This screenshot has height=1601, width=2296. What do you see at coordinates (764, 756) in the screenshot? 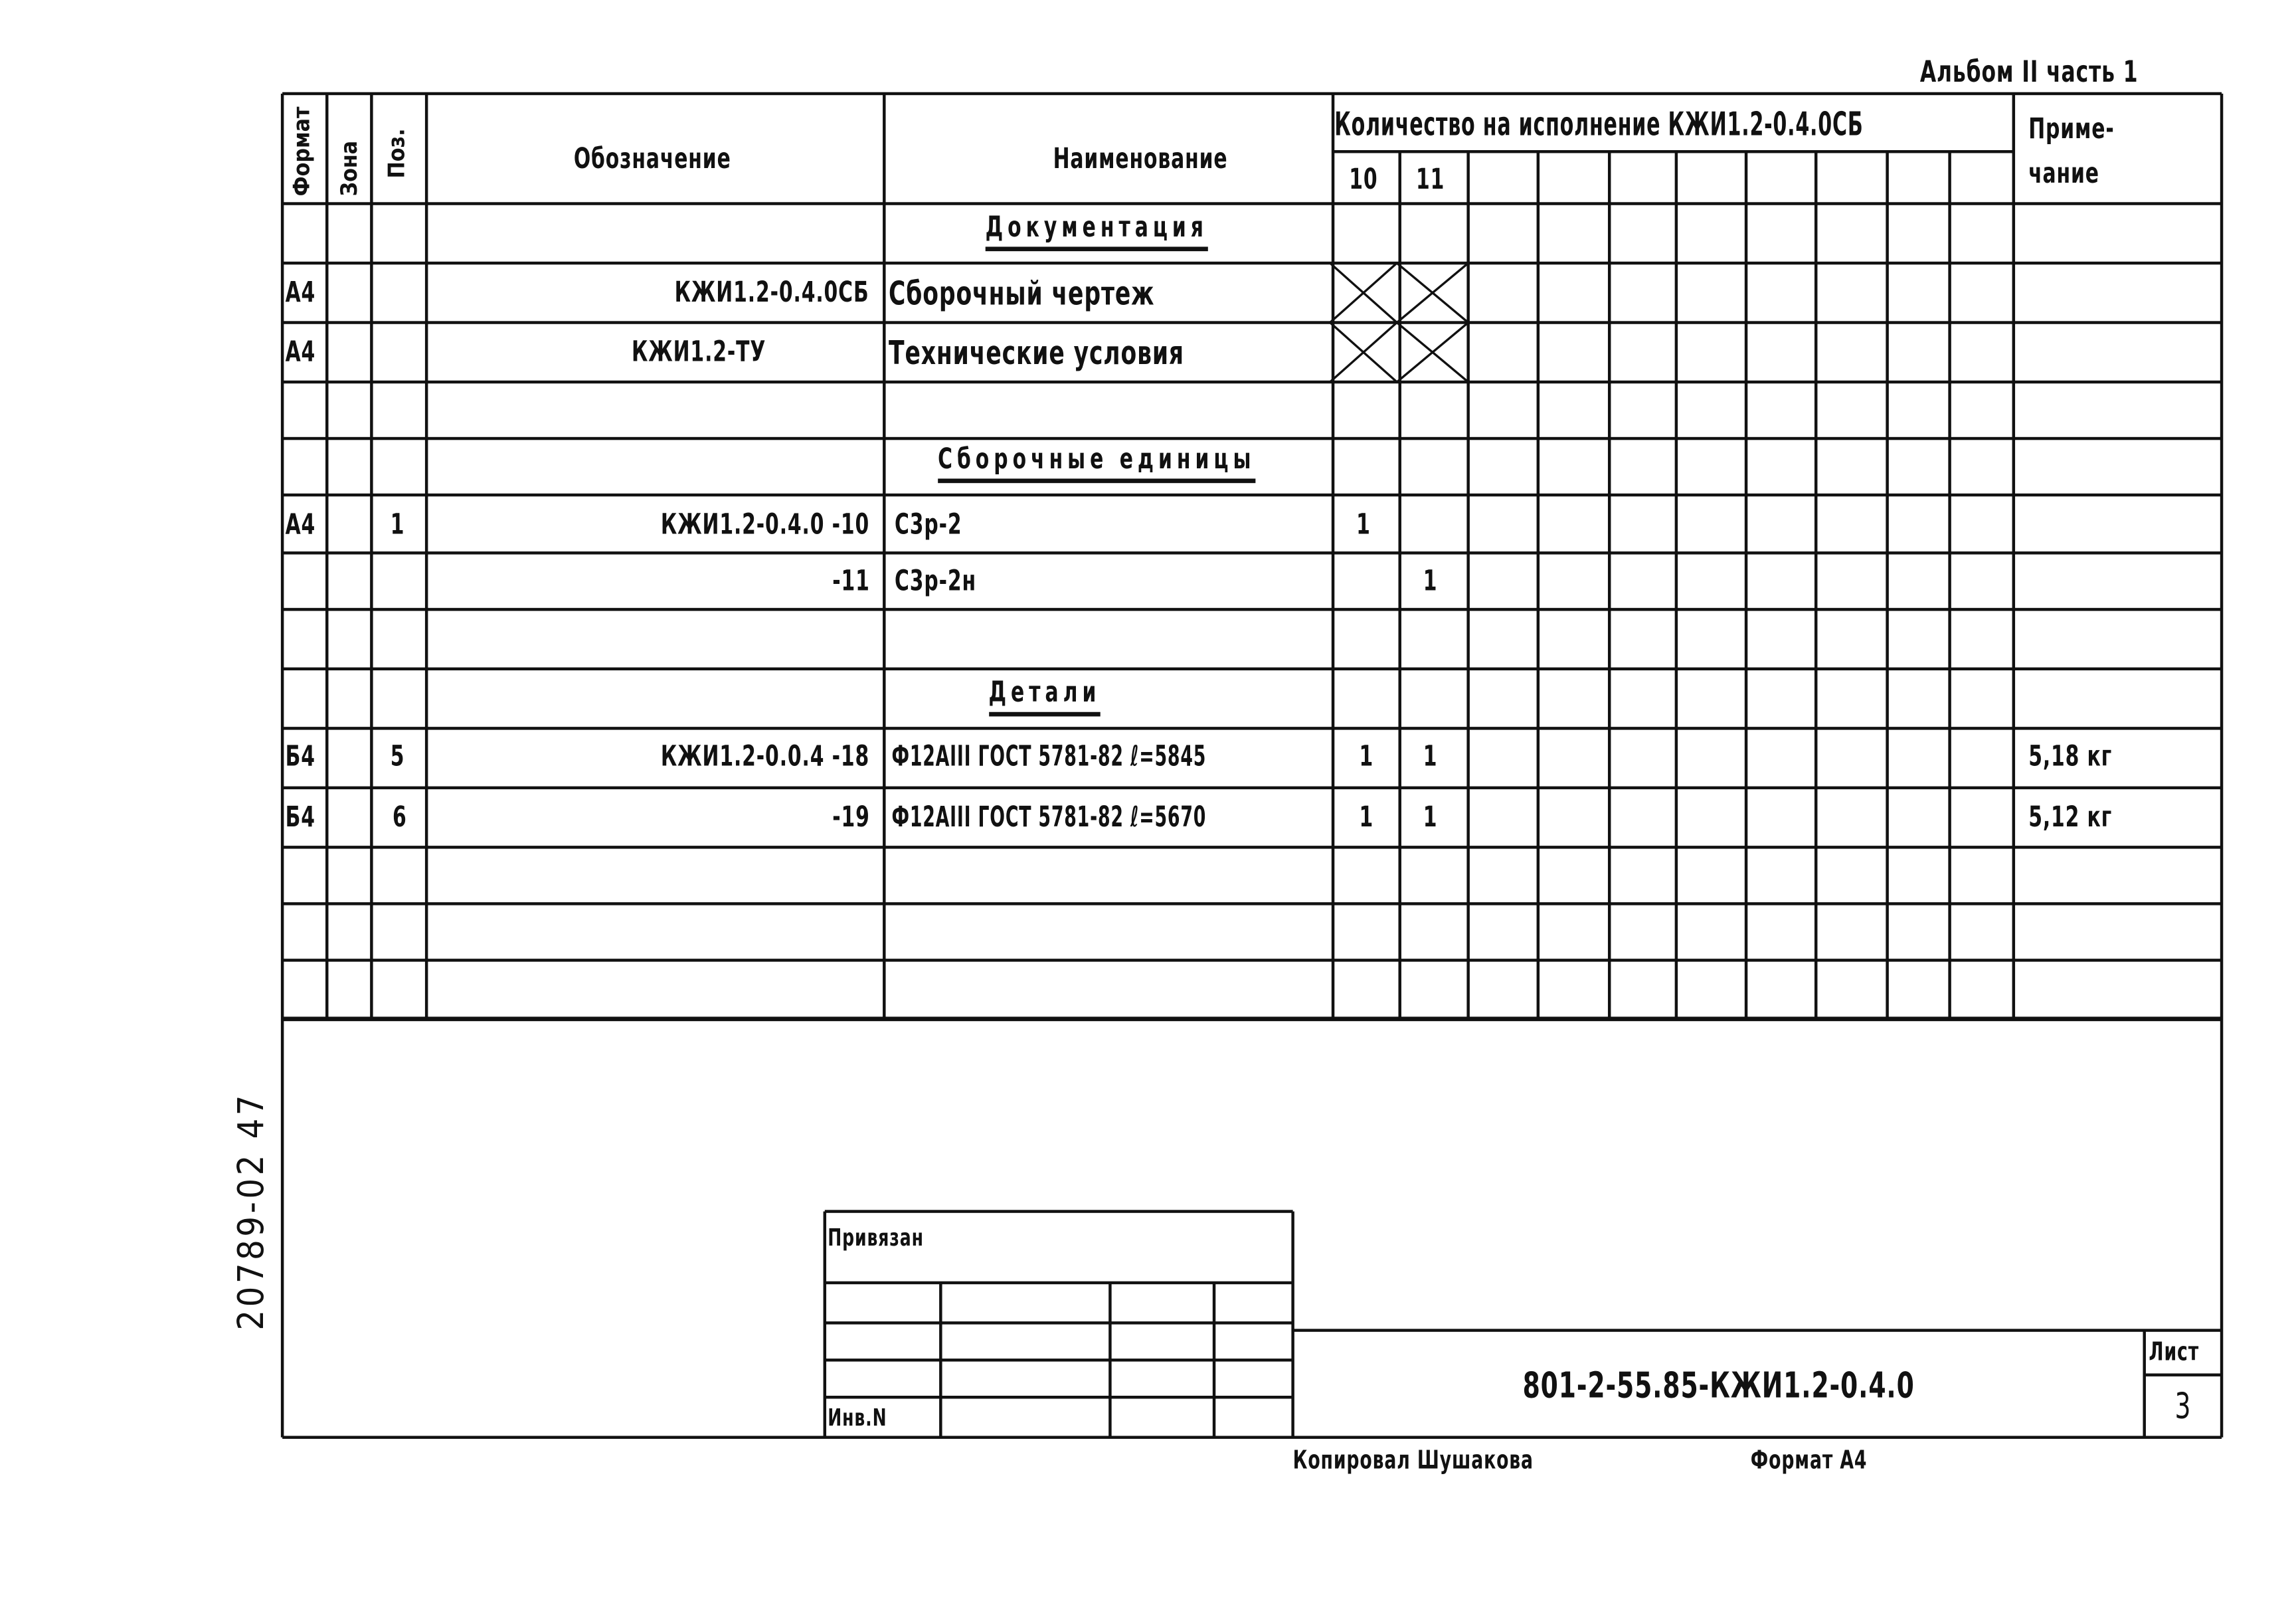
I see `cell-designation: КЖИ1.2-0.0.4 -18` at bounding box center [764, 756].